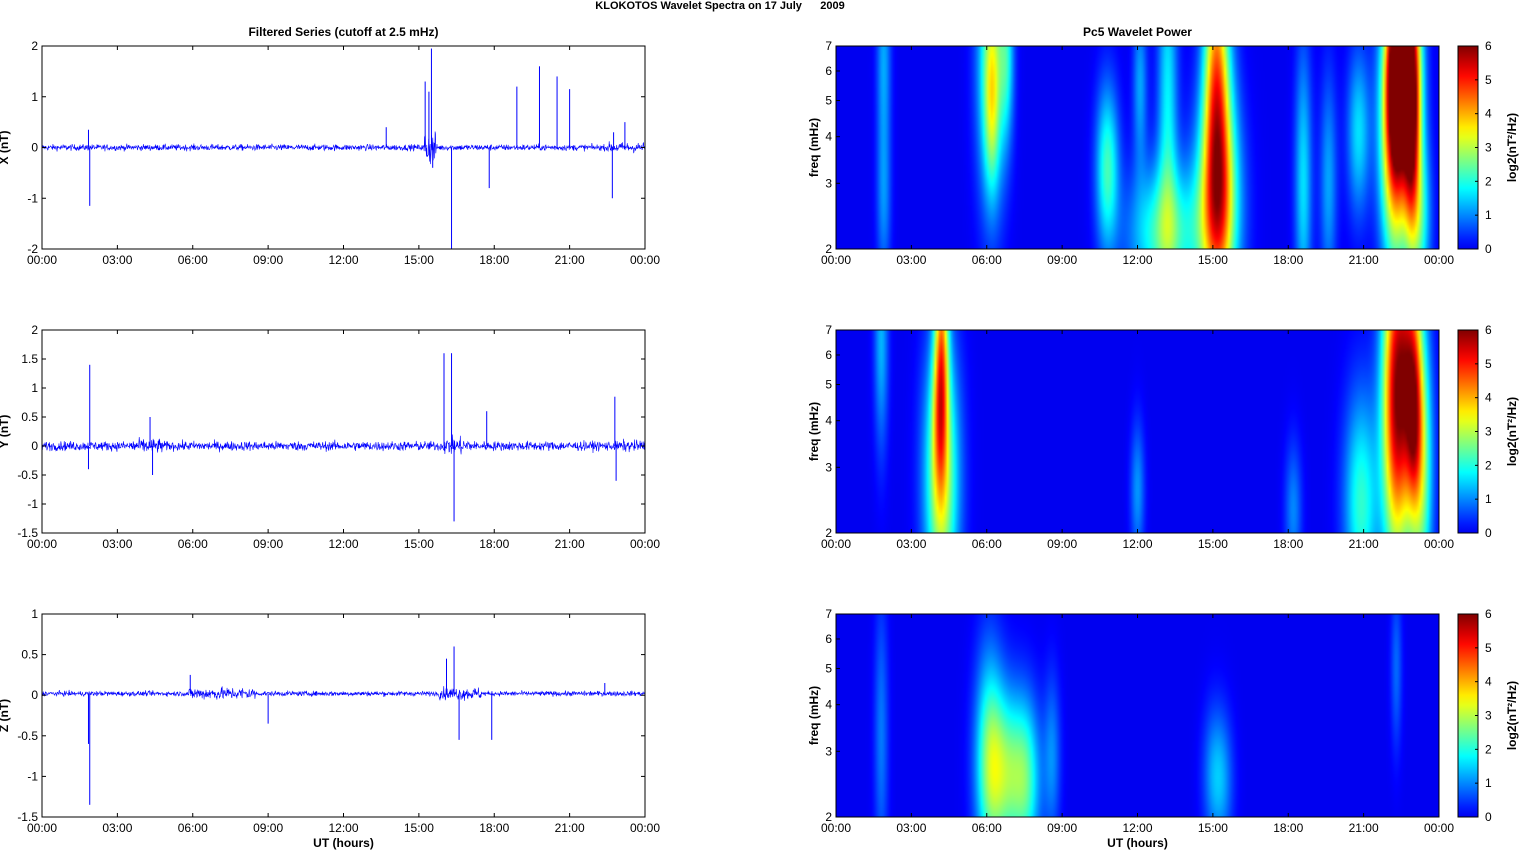  Describe the element at coordinates (719, 6) in the screenshot. I see `figure-suptitle: KLOKOTOS Wavelet Spectra on 17 July 2009` at that location.